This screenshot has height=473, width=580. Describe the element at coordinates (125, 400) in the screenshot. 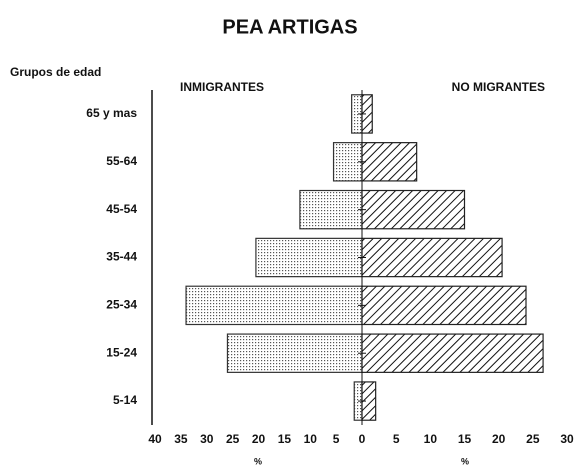

I see `y-tick-label: 5-14` at that location.